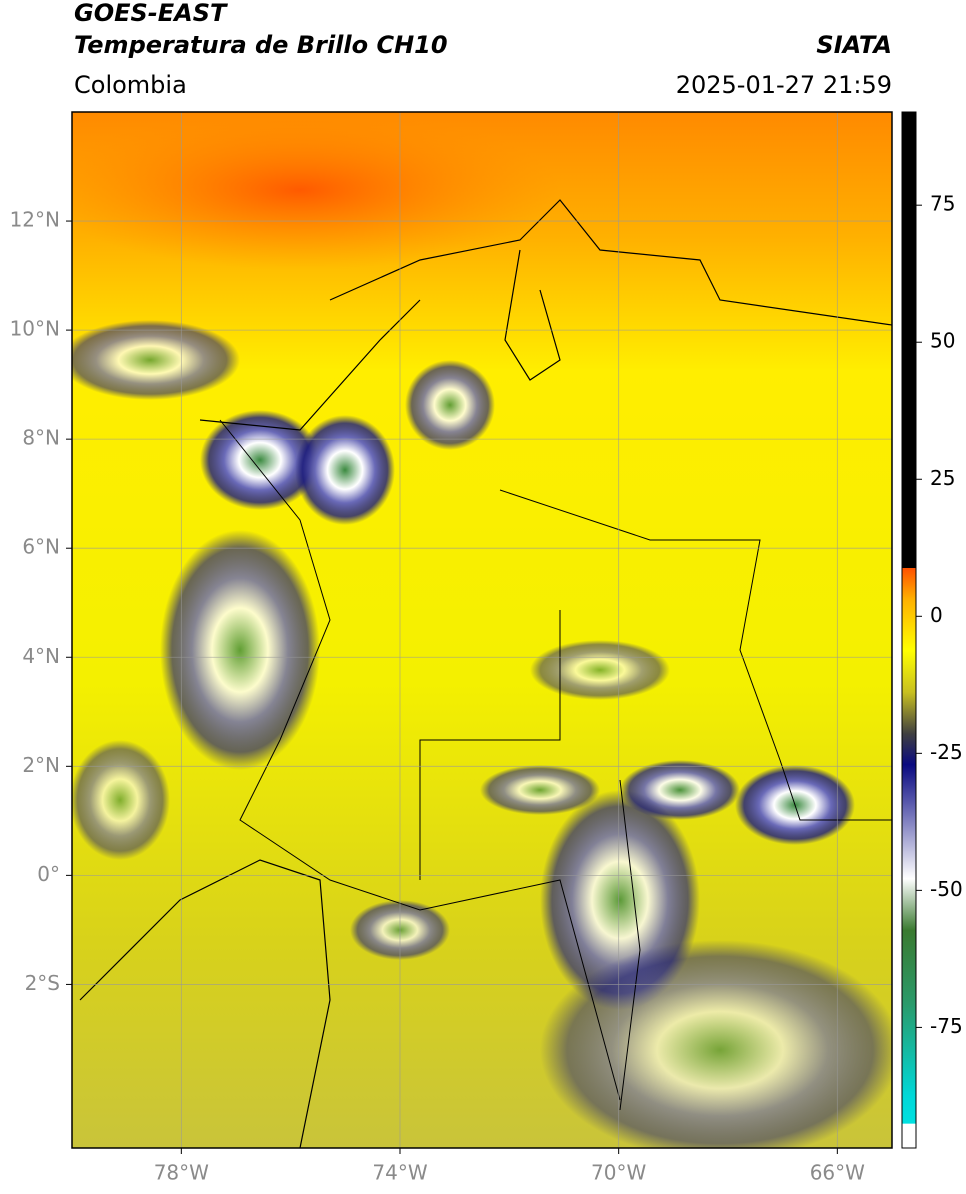  I want to click on colorbar-tick-label: 75, so click(942, 204).